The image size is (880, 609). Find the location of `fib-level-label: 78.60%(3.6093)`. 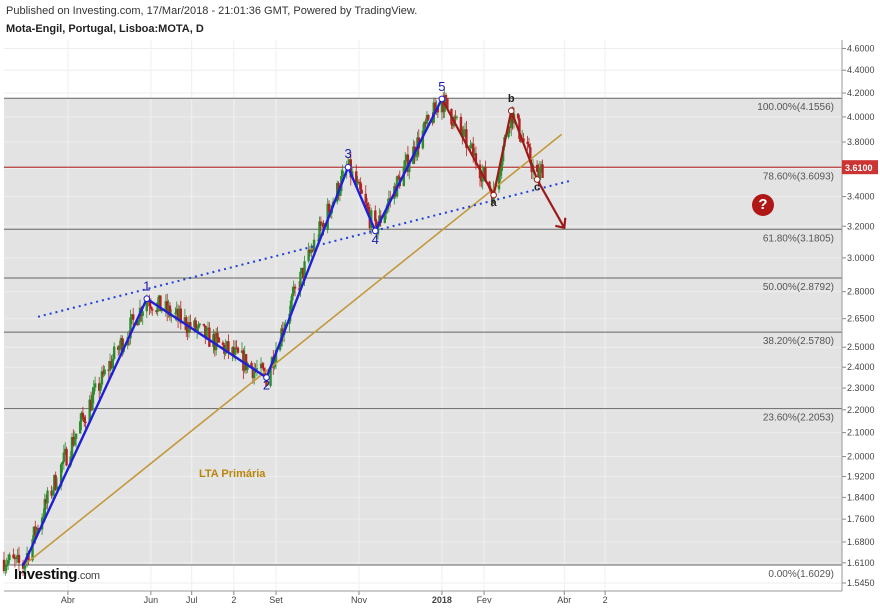

fib-level-label: 78.60%(3.6093) is located at coordinates (798, 176).